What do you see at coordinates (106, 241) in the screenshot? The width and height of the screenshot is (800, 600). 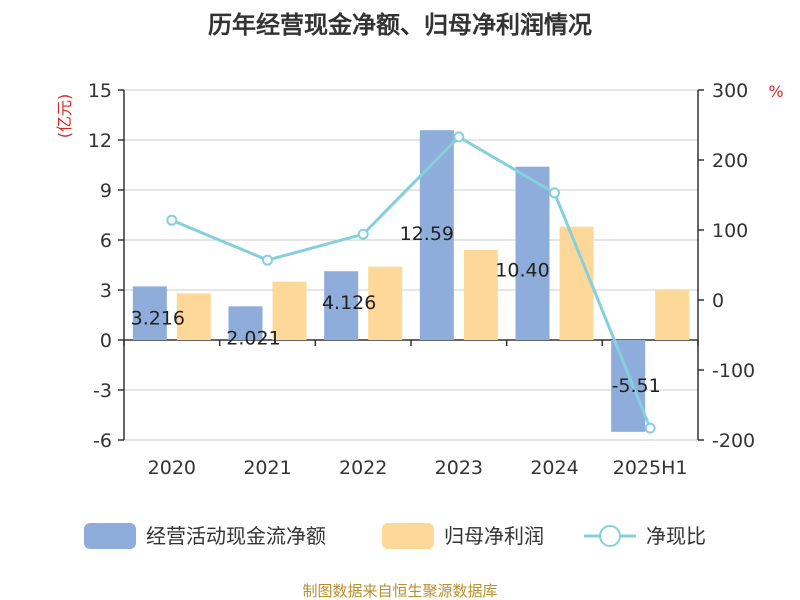 I see `y-left-tick-label: 6` at bounding box center [106, 241].